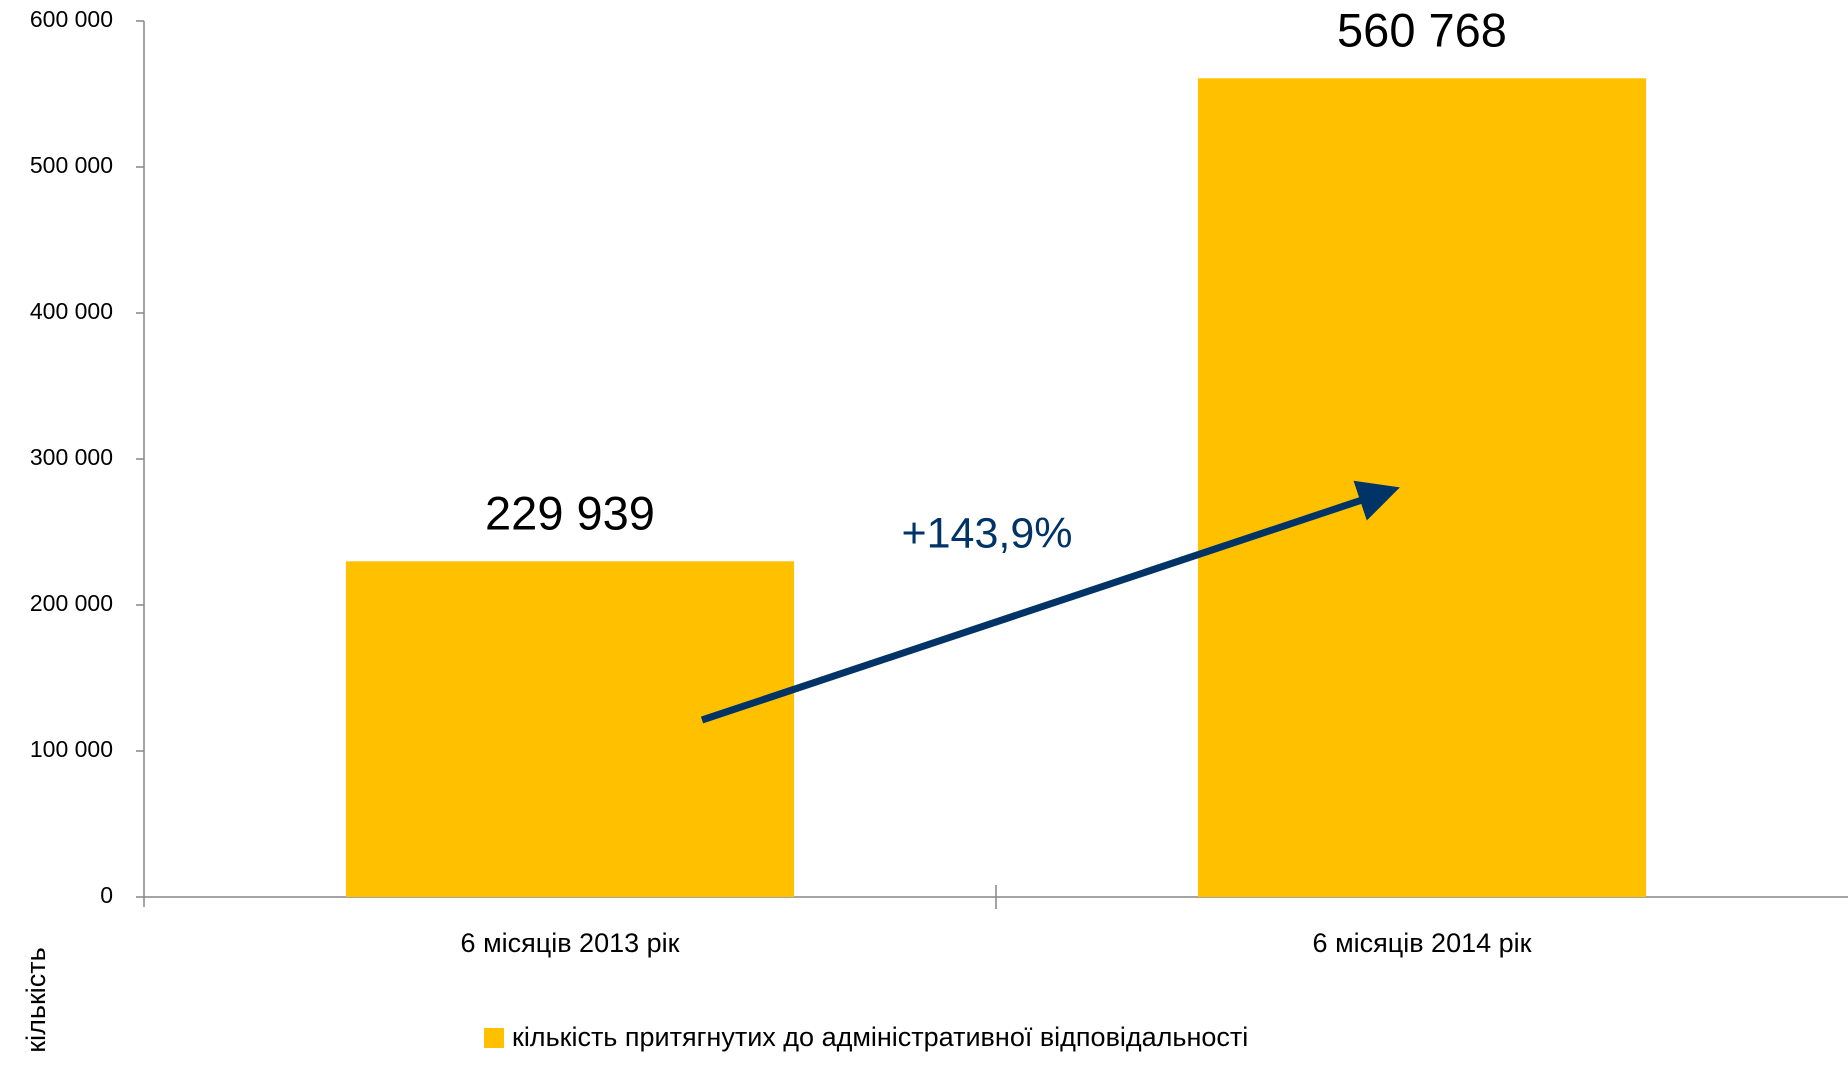 Image resolution: width=1848 pixels, height=1070 pixels. I want to click on annotation: +143,9%, so click(987, 533).